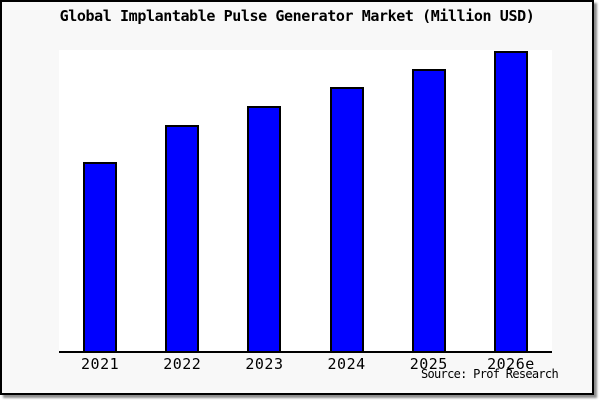 The image size is (600, 400). I want to click on bar-2022, so click(182, 237).